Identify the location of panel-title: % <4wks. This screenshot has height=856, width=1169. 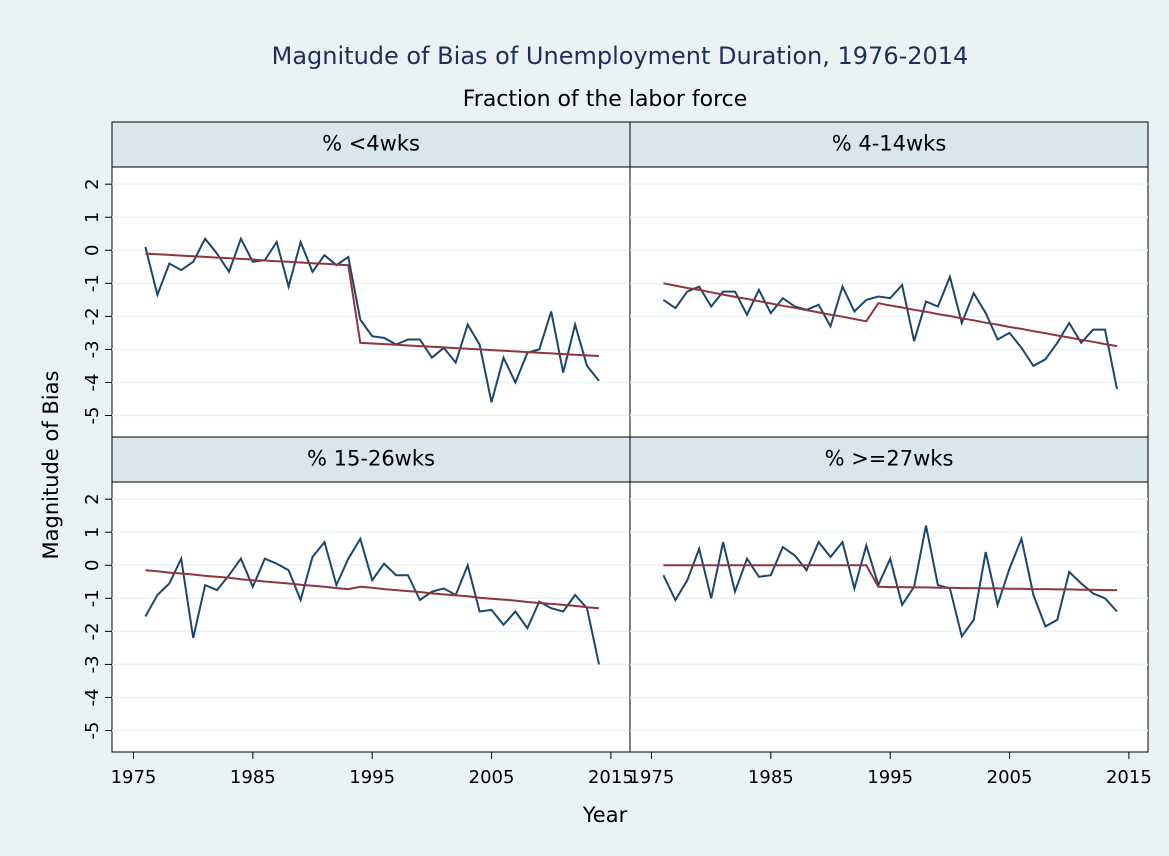
(371, 144).